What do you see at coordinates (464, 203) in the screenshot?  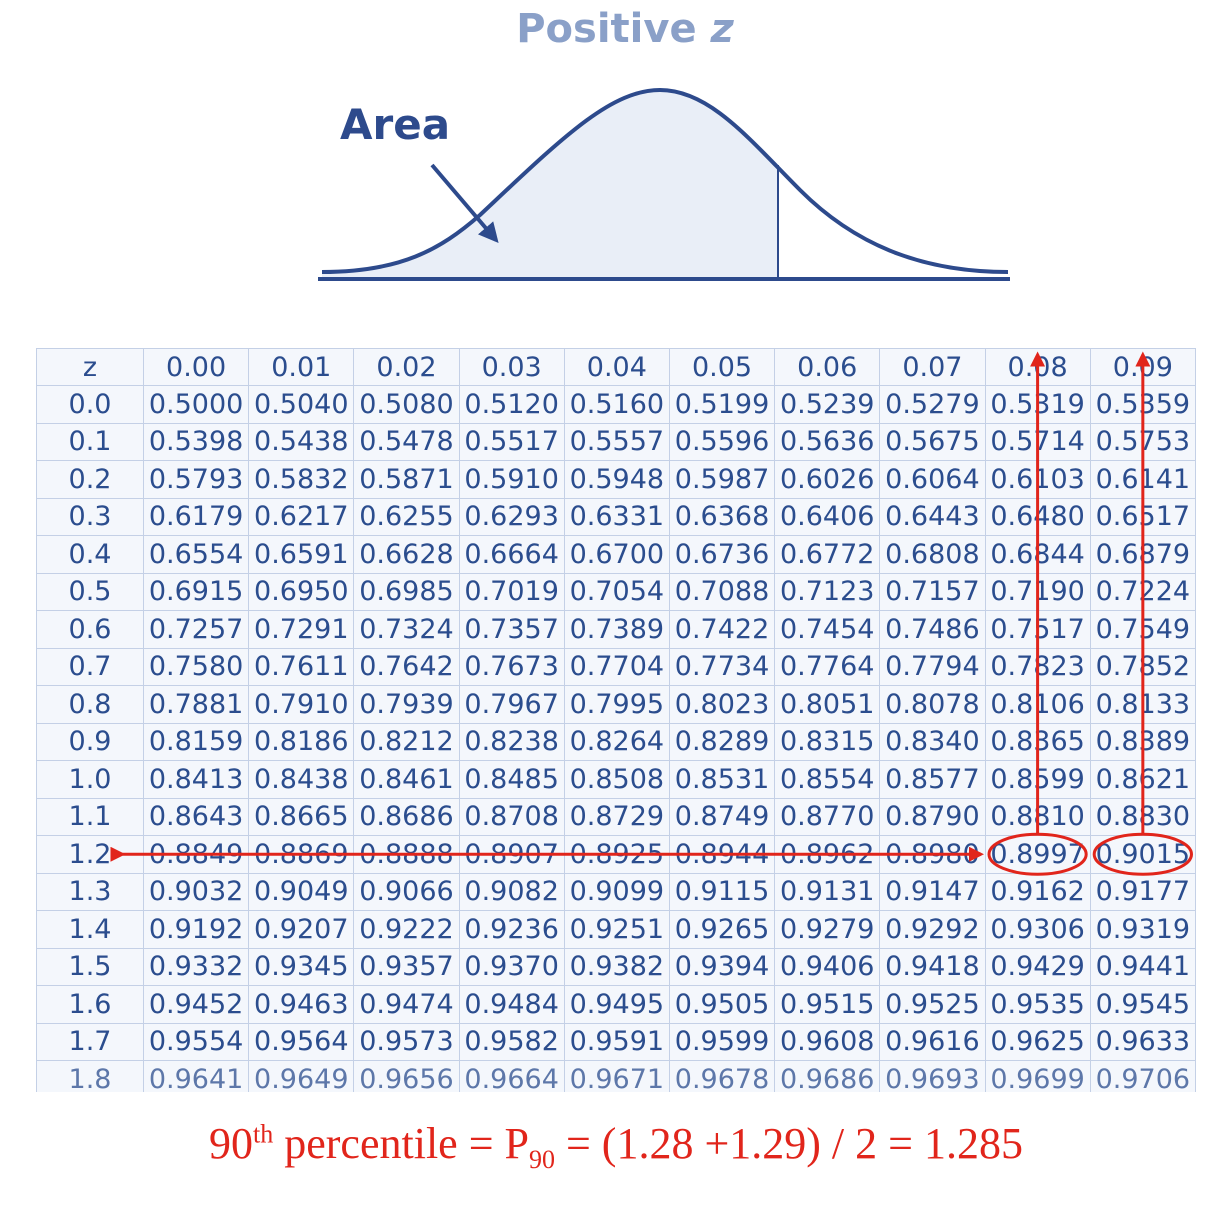 I see `area-pointer-arrow` at bounding box center [464, 203].